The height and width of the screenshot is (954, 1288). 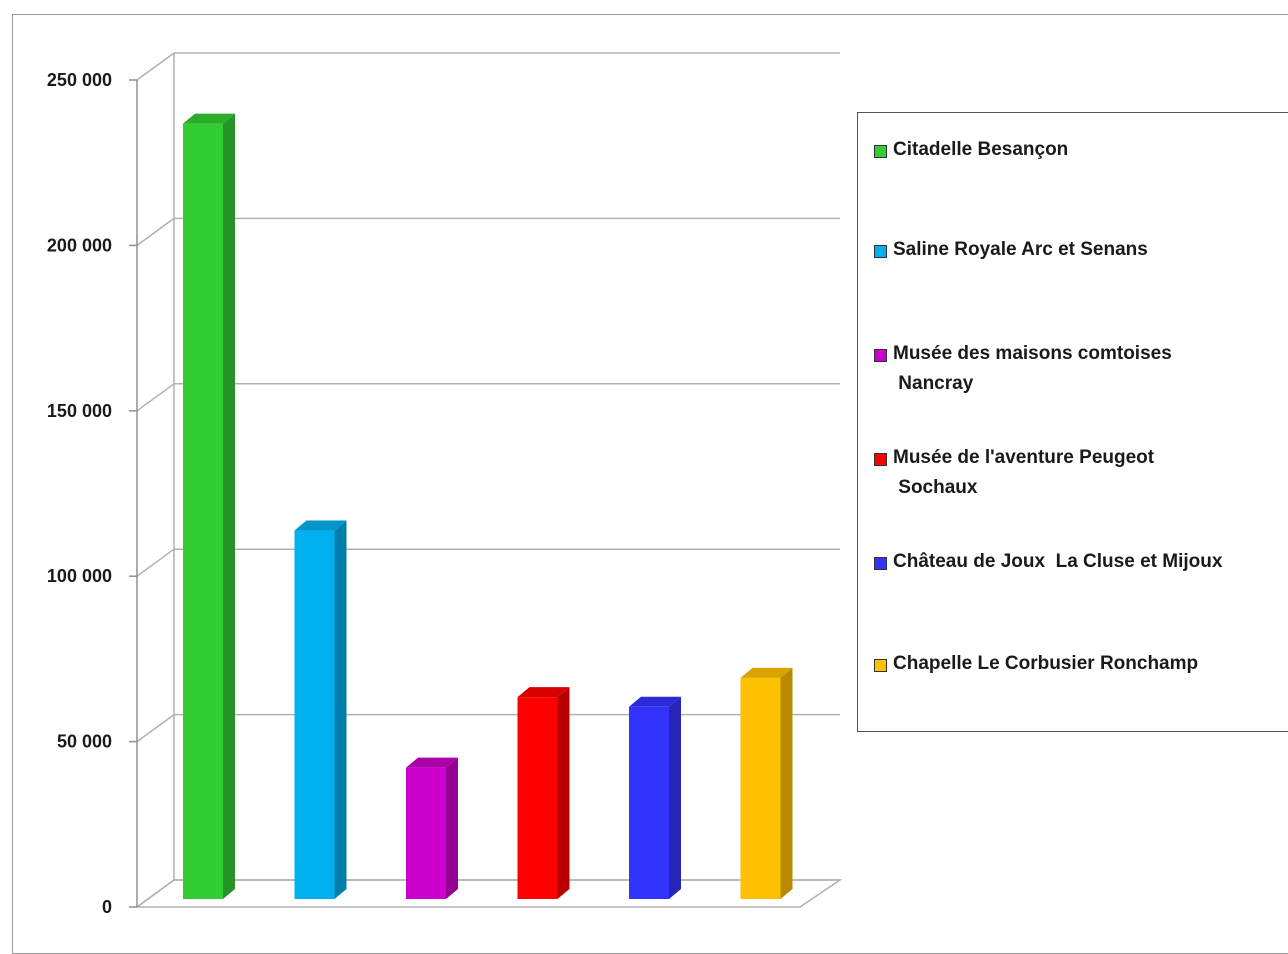 I want to click on legend-item: Musée des maisons comtoises Nancray, so click(x=1023, y=371).